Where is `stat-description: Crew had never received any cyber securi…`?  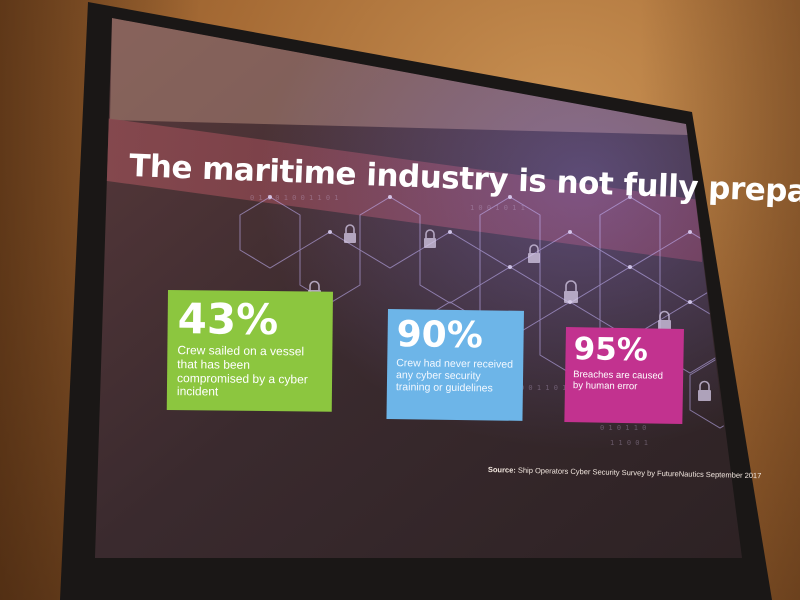 stat-description: Crew had never received any cyber securi… is located at coordinates (454, 376).